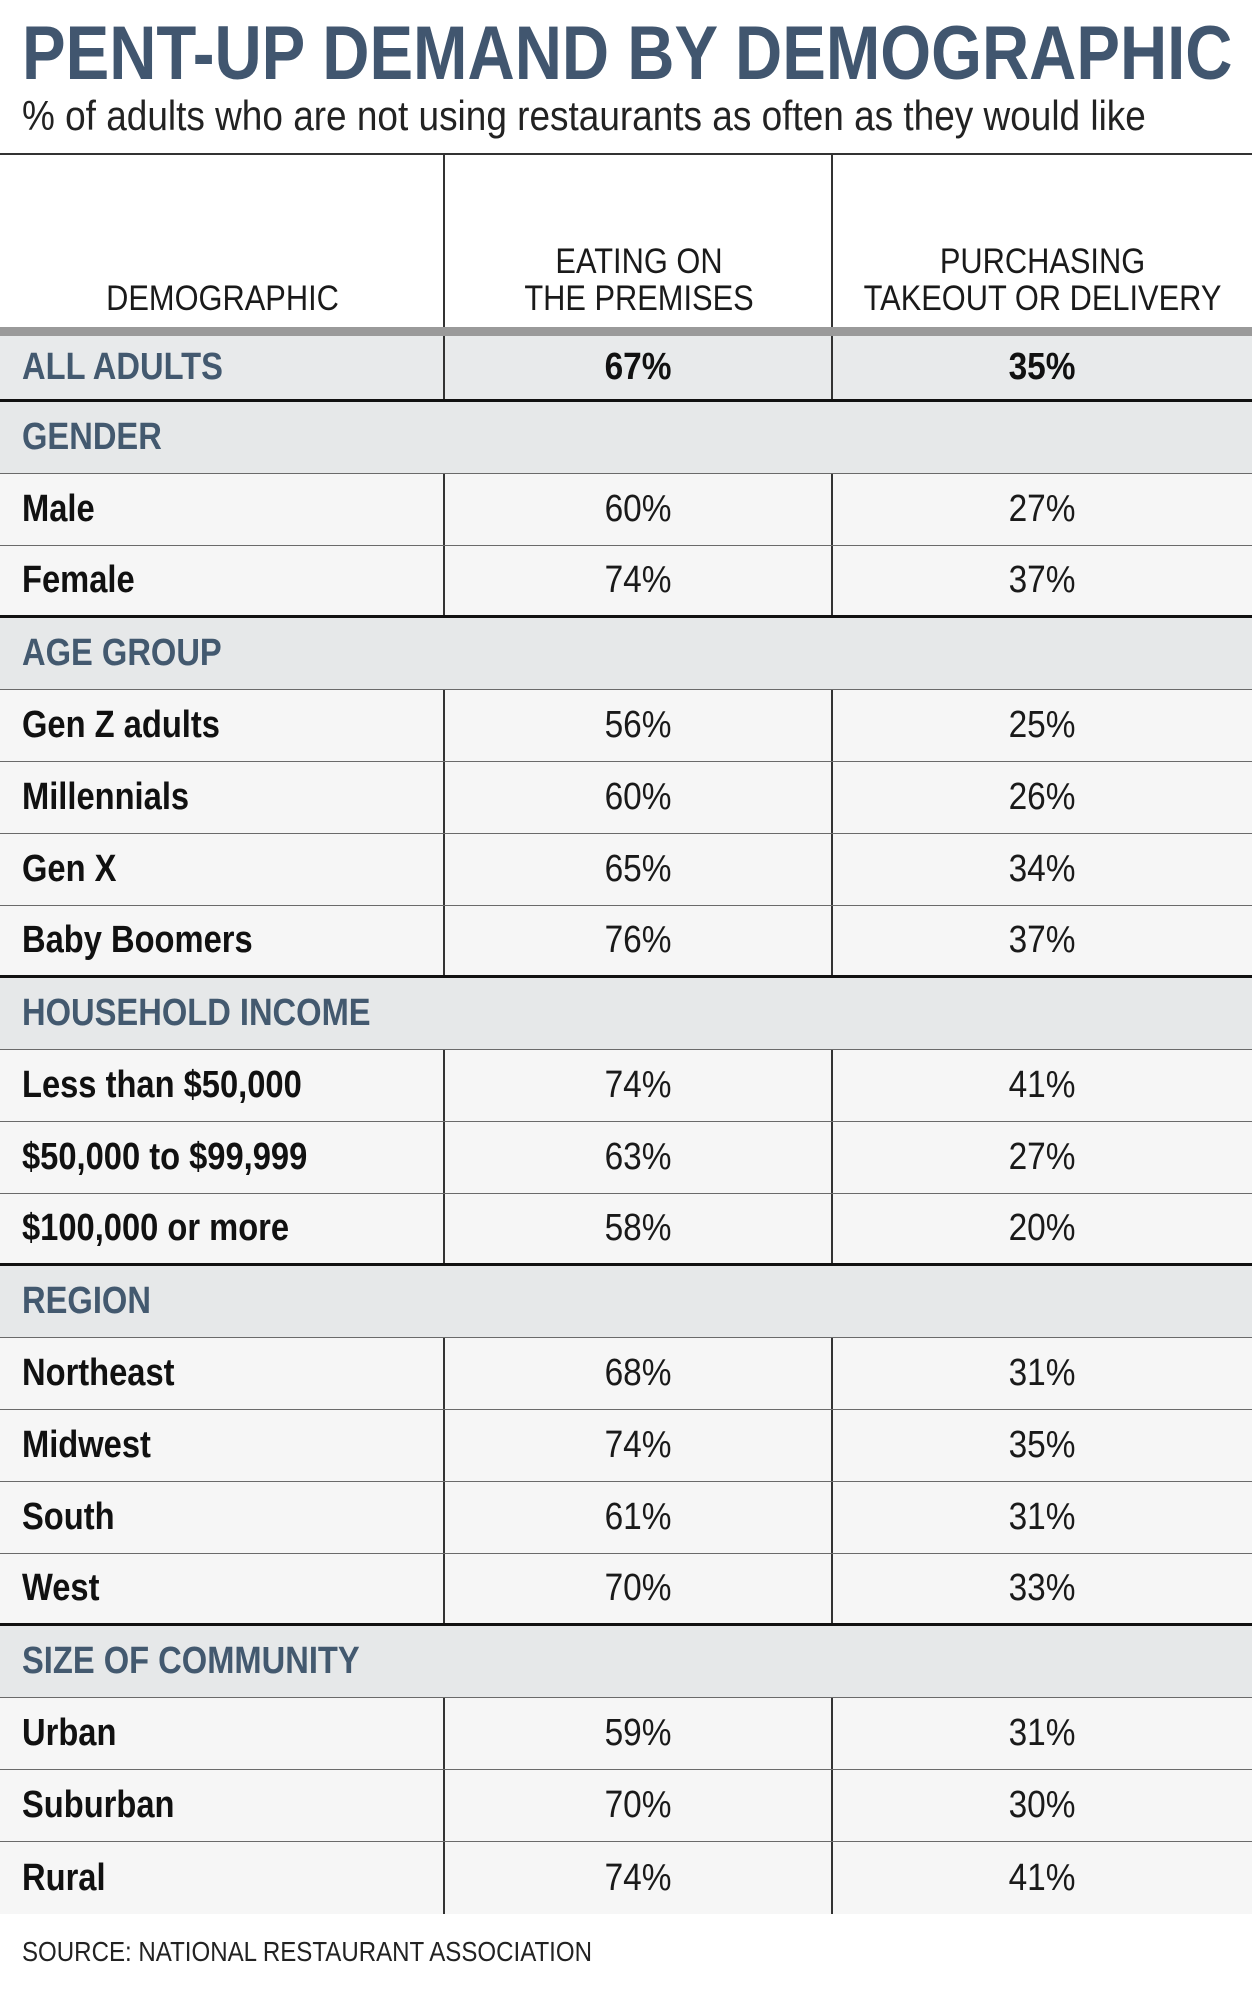 This screenshot has width=1252, height=2000. What do you see at coordinates (1042, 1588) in the screenshot?
I see `takeout-value: 33%` at bounding box center [1042, 1588].